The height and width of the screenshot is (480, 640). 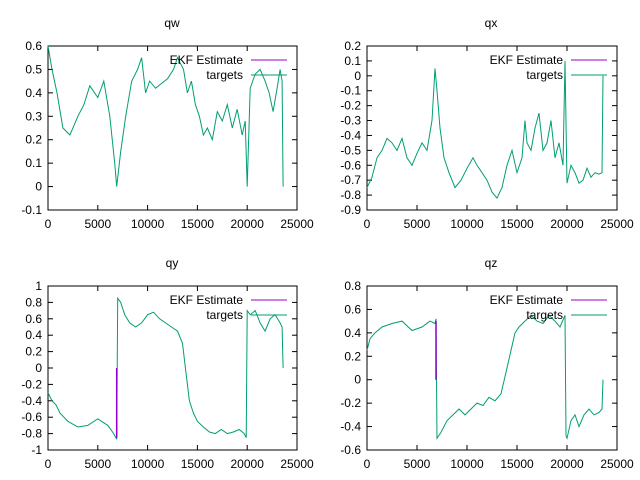 I want to click on y-tick-label: 1, so click(x=38, y=286).